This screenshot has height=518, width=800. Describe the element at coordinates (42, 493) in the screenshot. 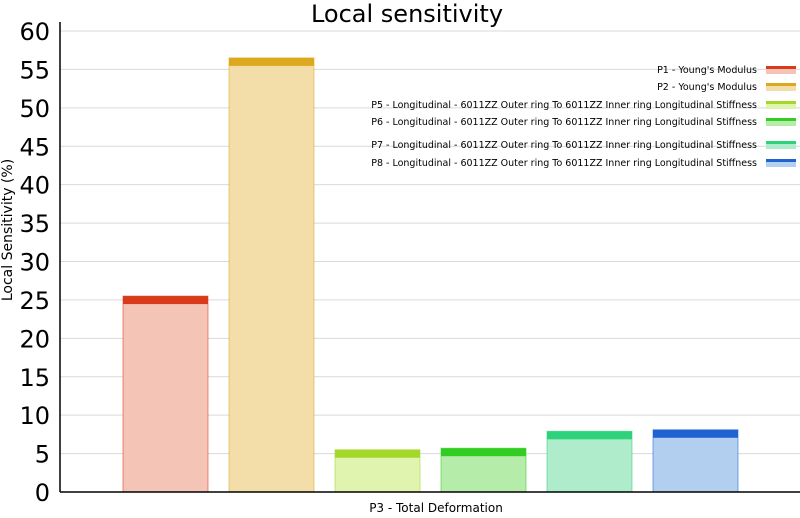

I see `y-tick-label: 0` at that location.